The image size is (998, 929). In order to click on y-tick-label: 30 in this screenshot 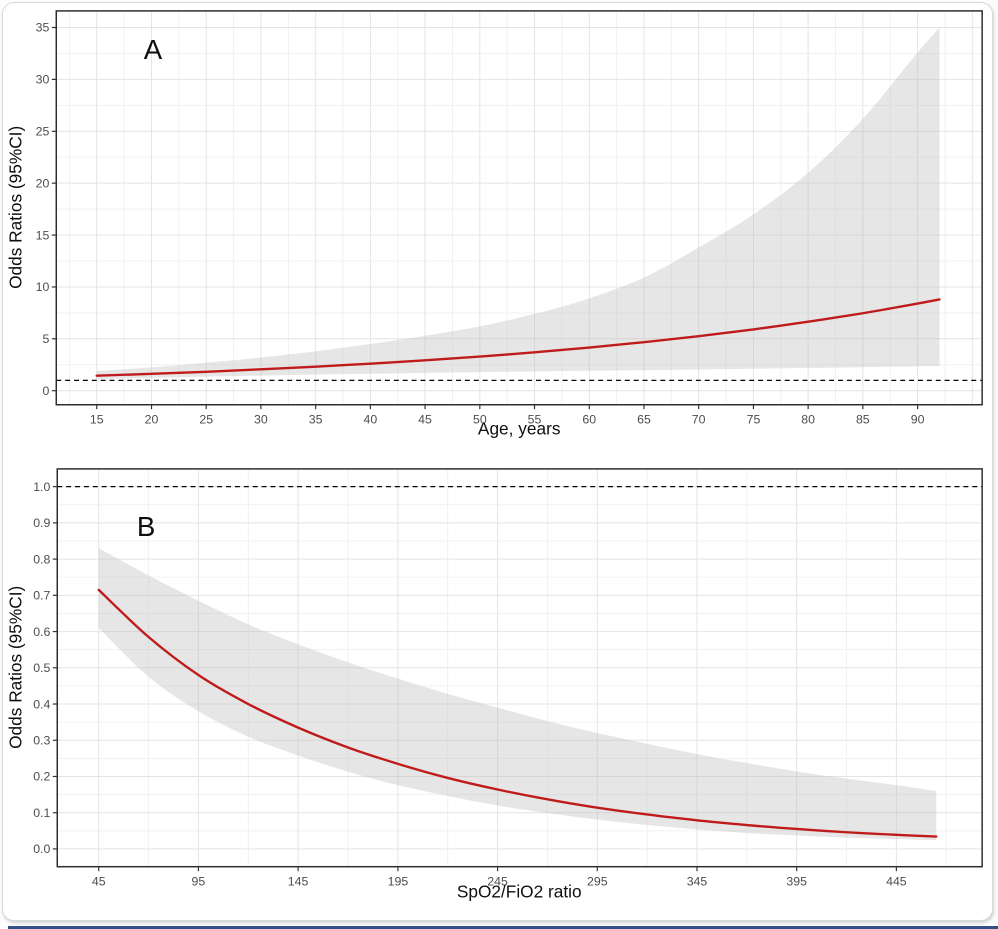, I will do `click(43, 80)`.